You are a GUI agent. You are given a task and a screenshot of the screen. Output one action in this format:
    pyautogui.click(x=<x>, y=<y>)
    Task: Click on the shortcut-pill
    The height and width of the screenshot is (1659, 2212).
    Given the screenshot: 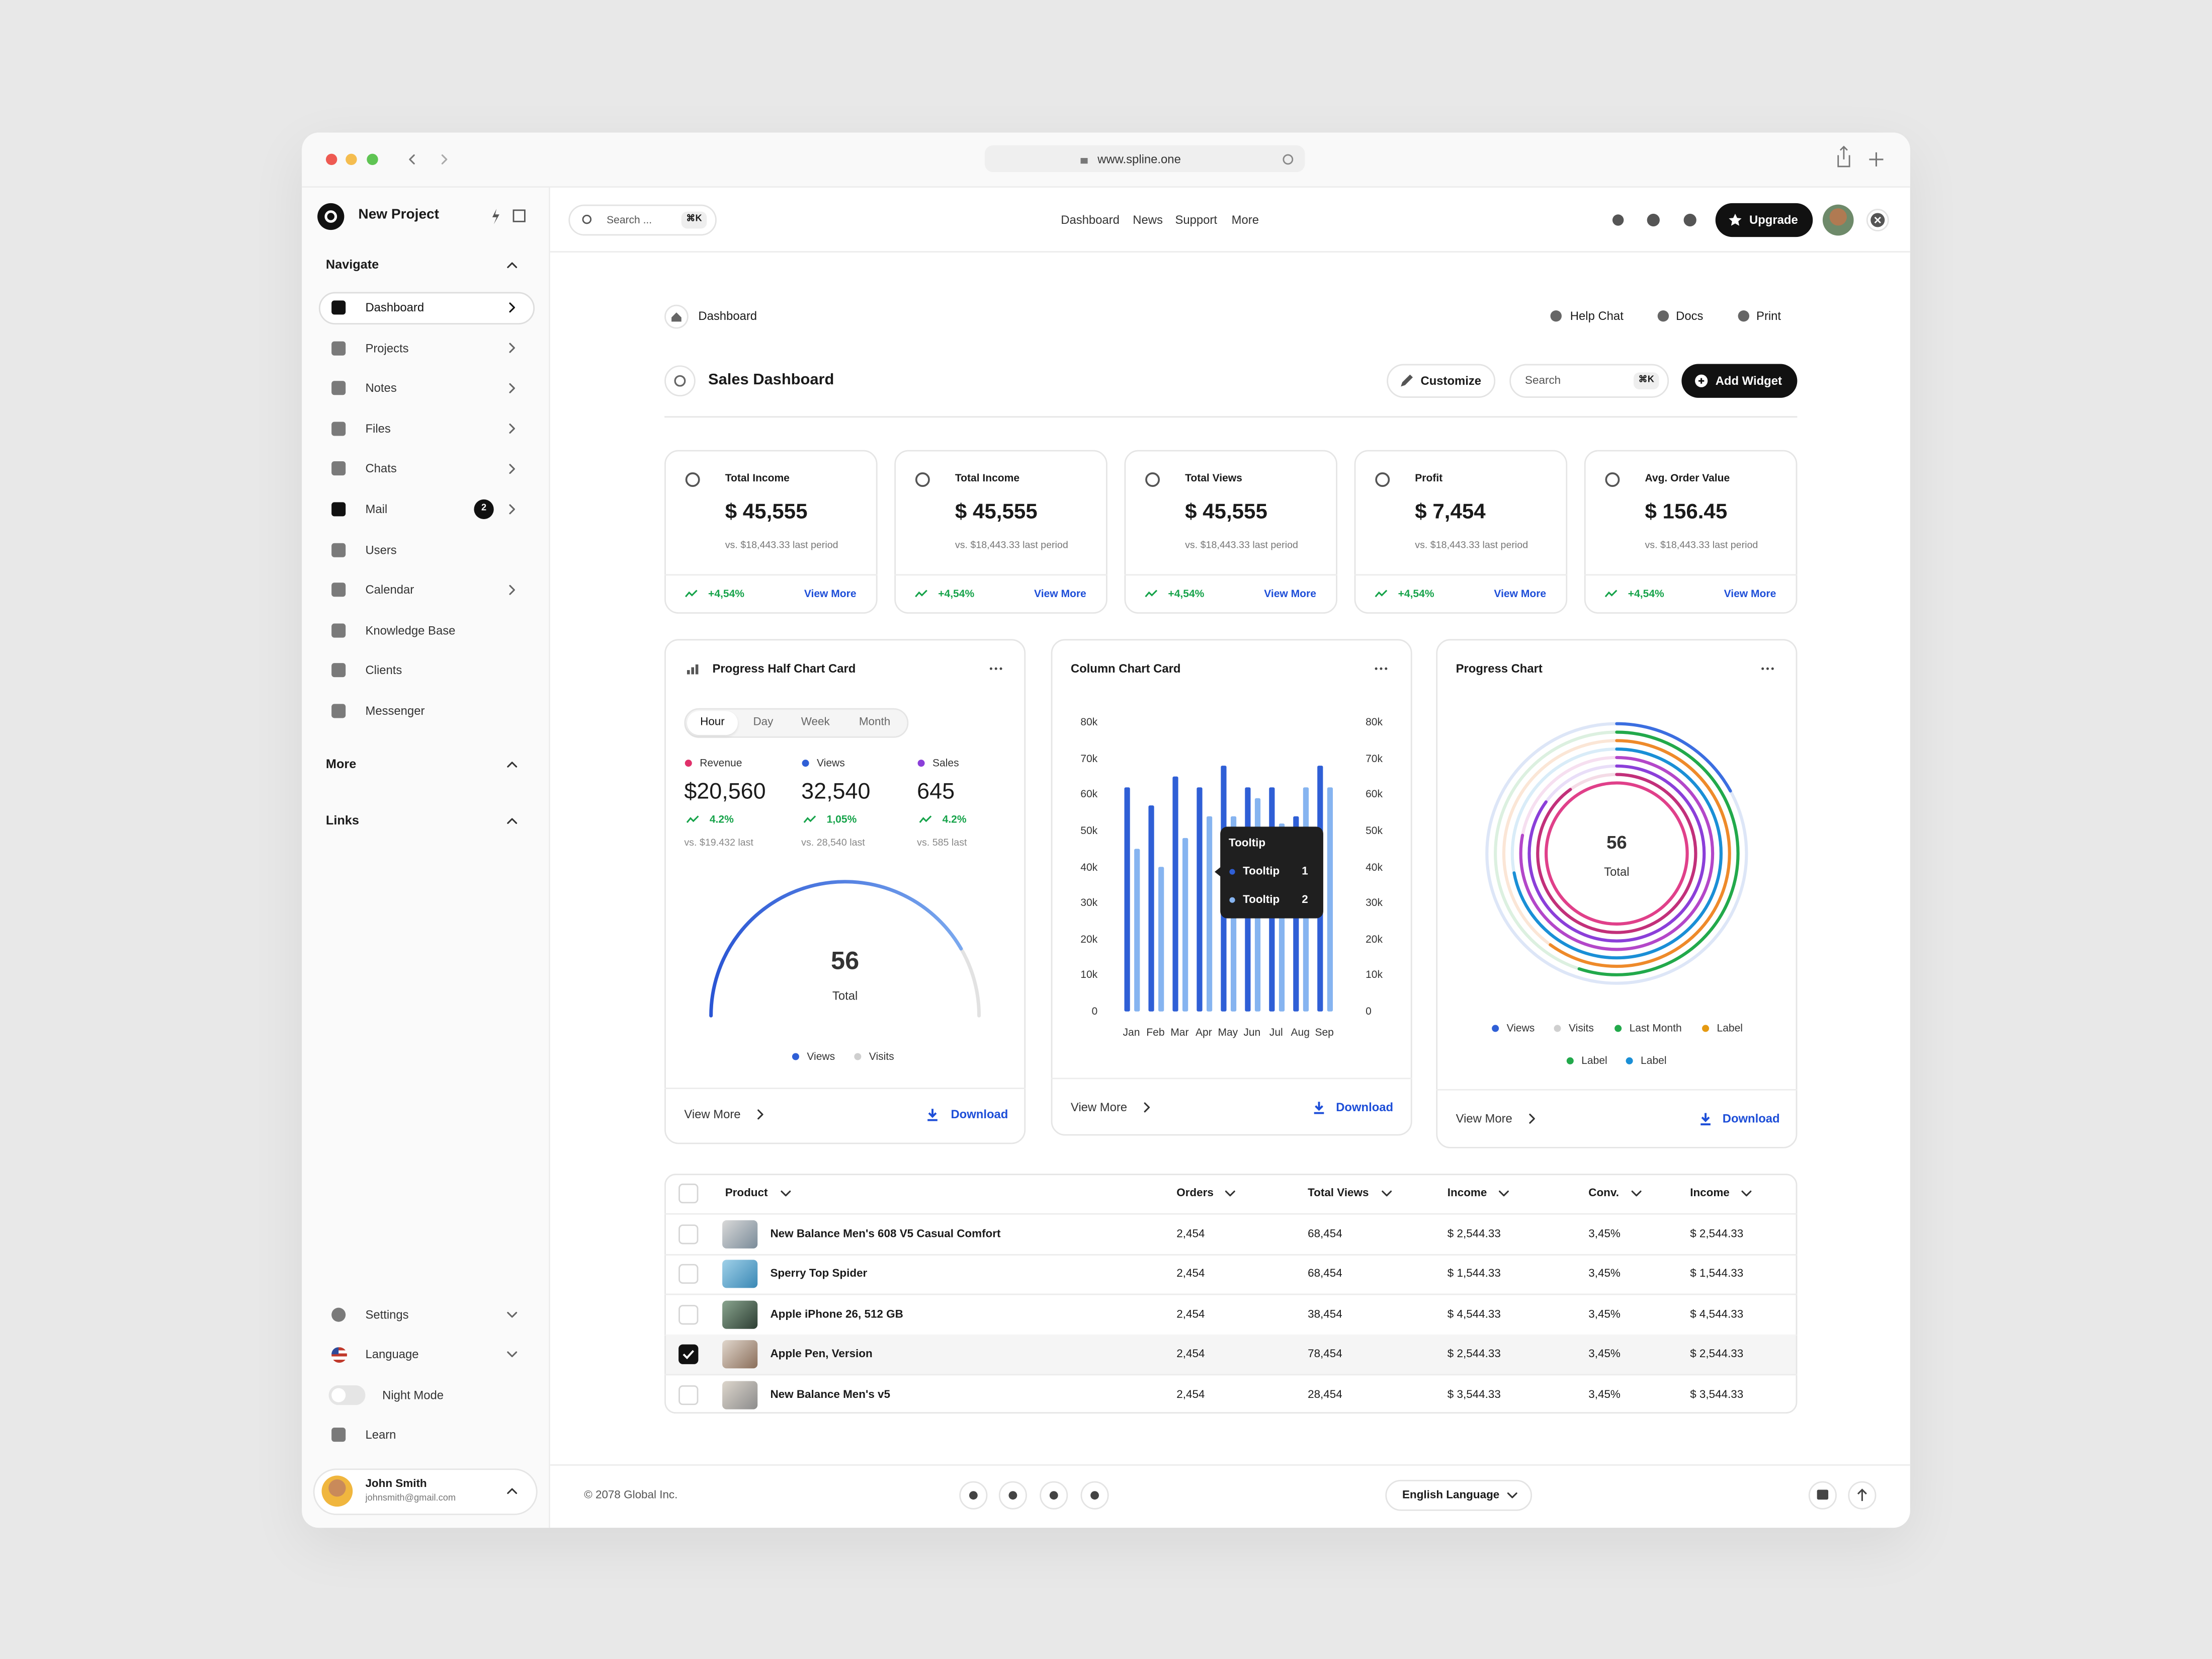 What is the action you would take?
    pyautogui.click(x=694, y=220)
    